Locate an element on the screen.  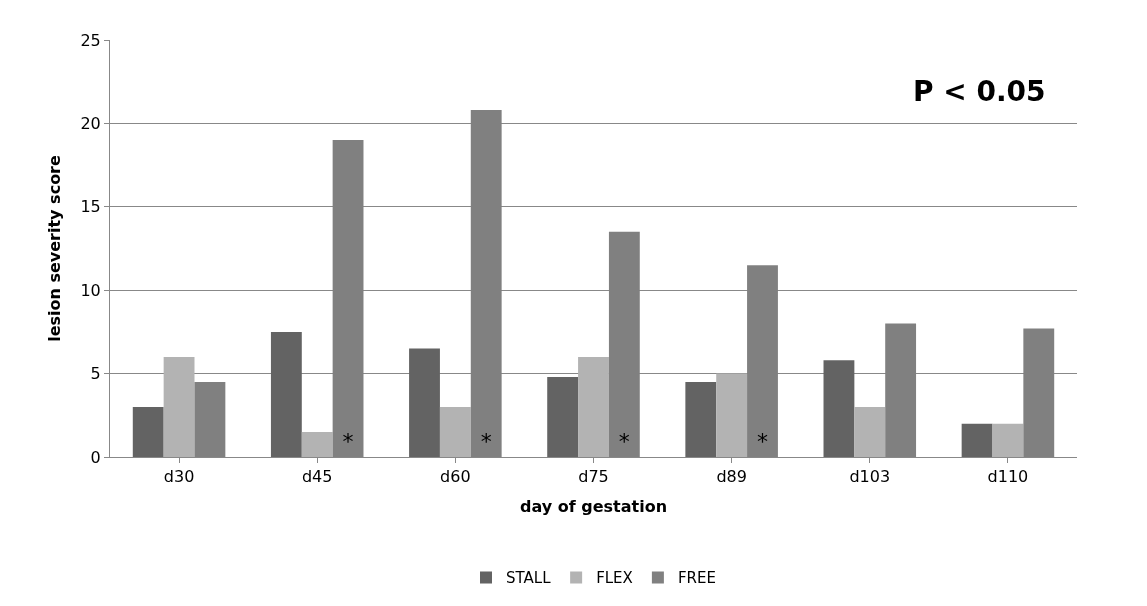
y-tick-label: 0 is located at coordinates (95, 457).